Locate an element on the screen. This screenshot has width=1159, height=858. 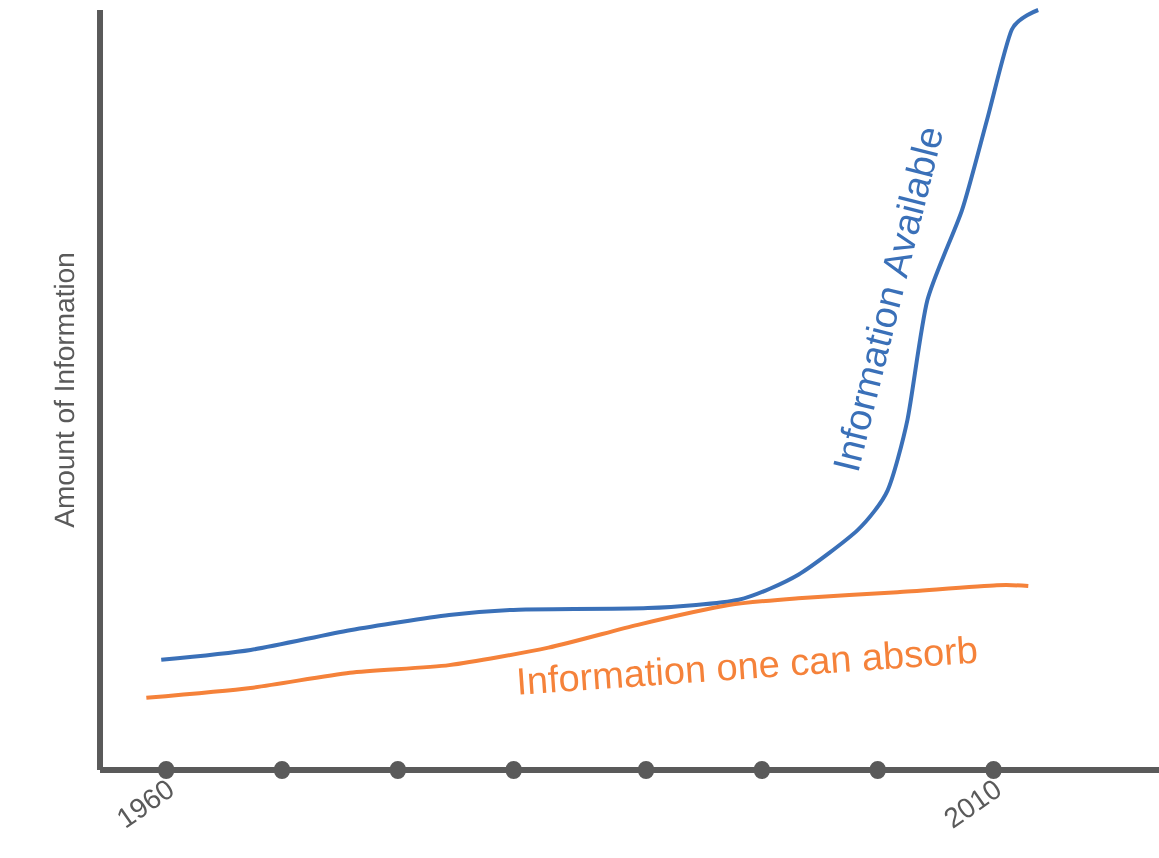
y-axis-title: Amount of Information is located at coordinates (64, 391).